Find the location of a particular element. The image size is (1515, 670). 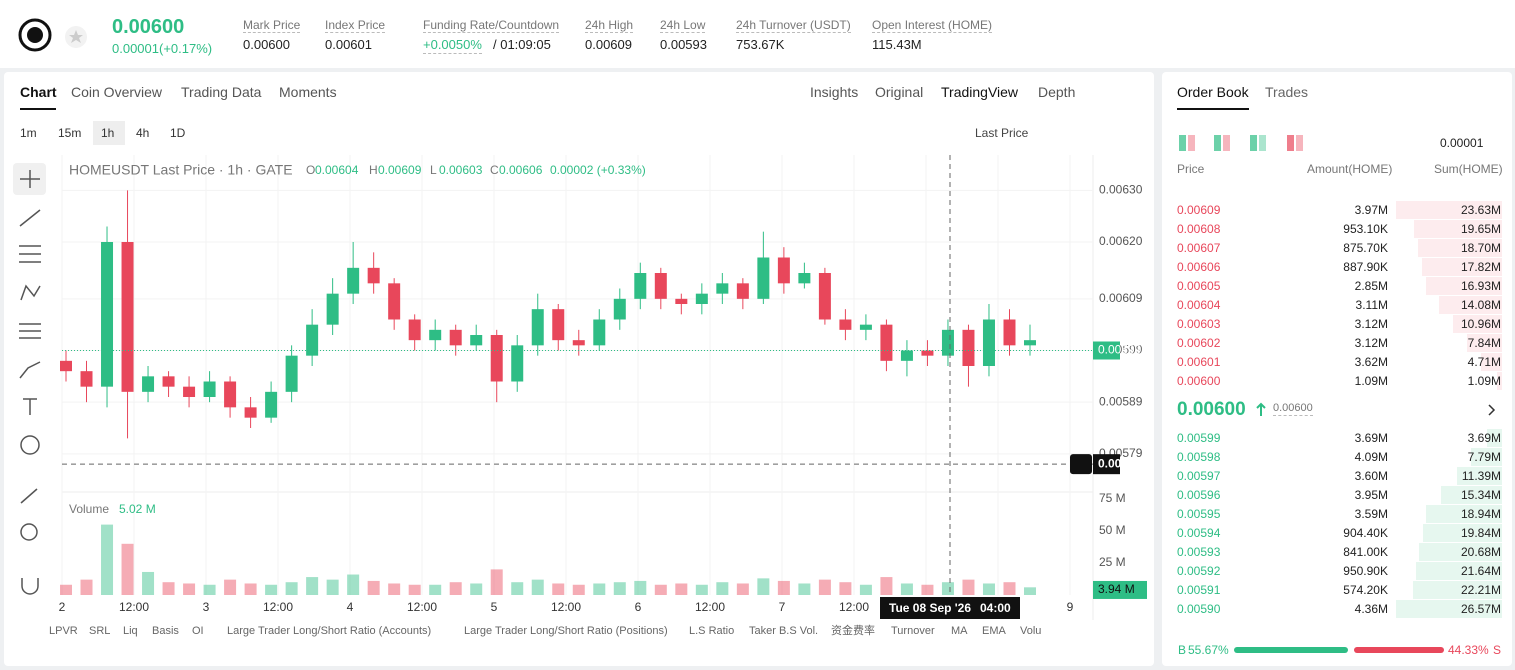

chart-tab: Trading Data is located at coordinates (221, 92).